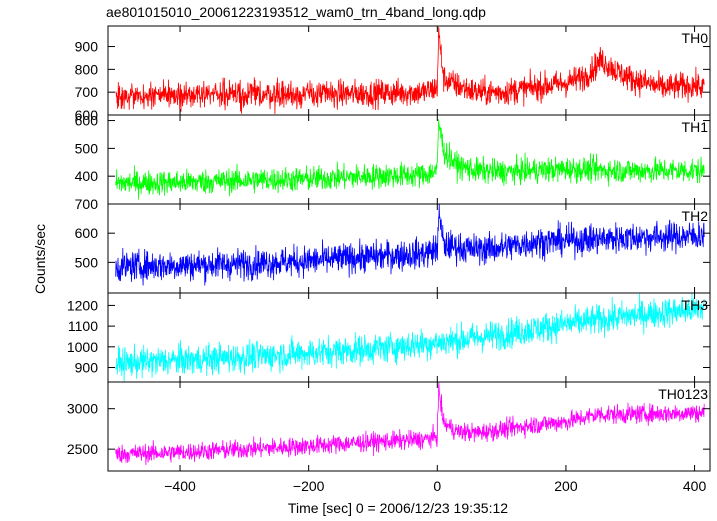 Image resolution: width=717 pixels, height=521 pixels. What do you see at coordinates (398, 508) in the screenshot?
I see `x-axis-label: Time [sec] 0 = 2006/12/23 19:35:12` at bounding box center [398, 508].